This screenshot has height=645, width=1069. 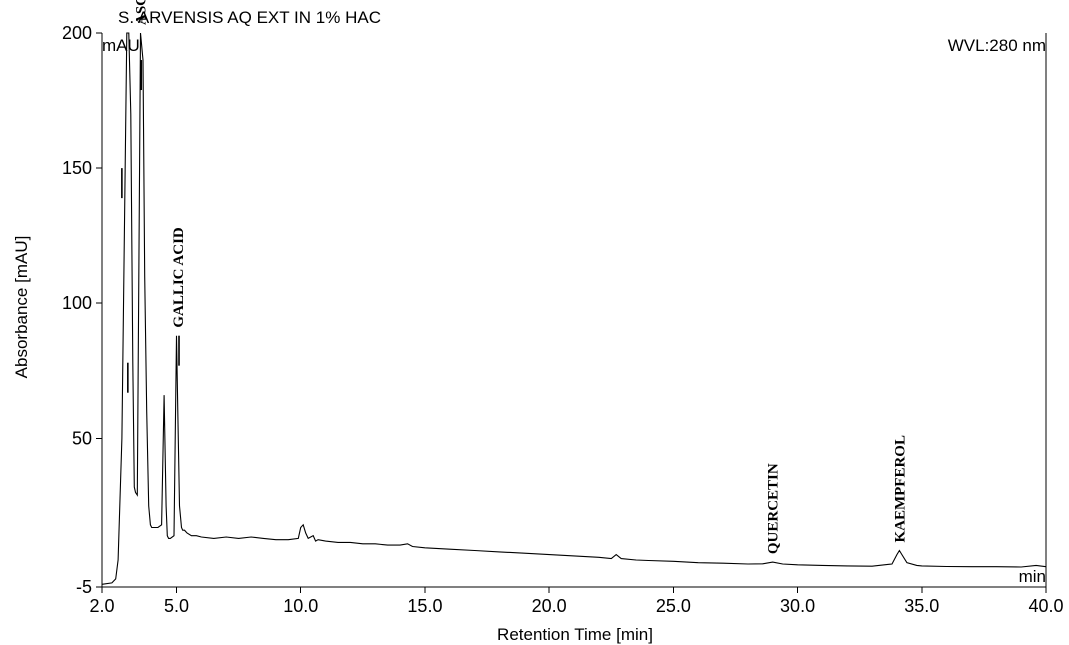 What do you see at coordinates (921, 606) in the screenshot?
I see `x-tick-label: 35.0` at bounding box center [921, 606].